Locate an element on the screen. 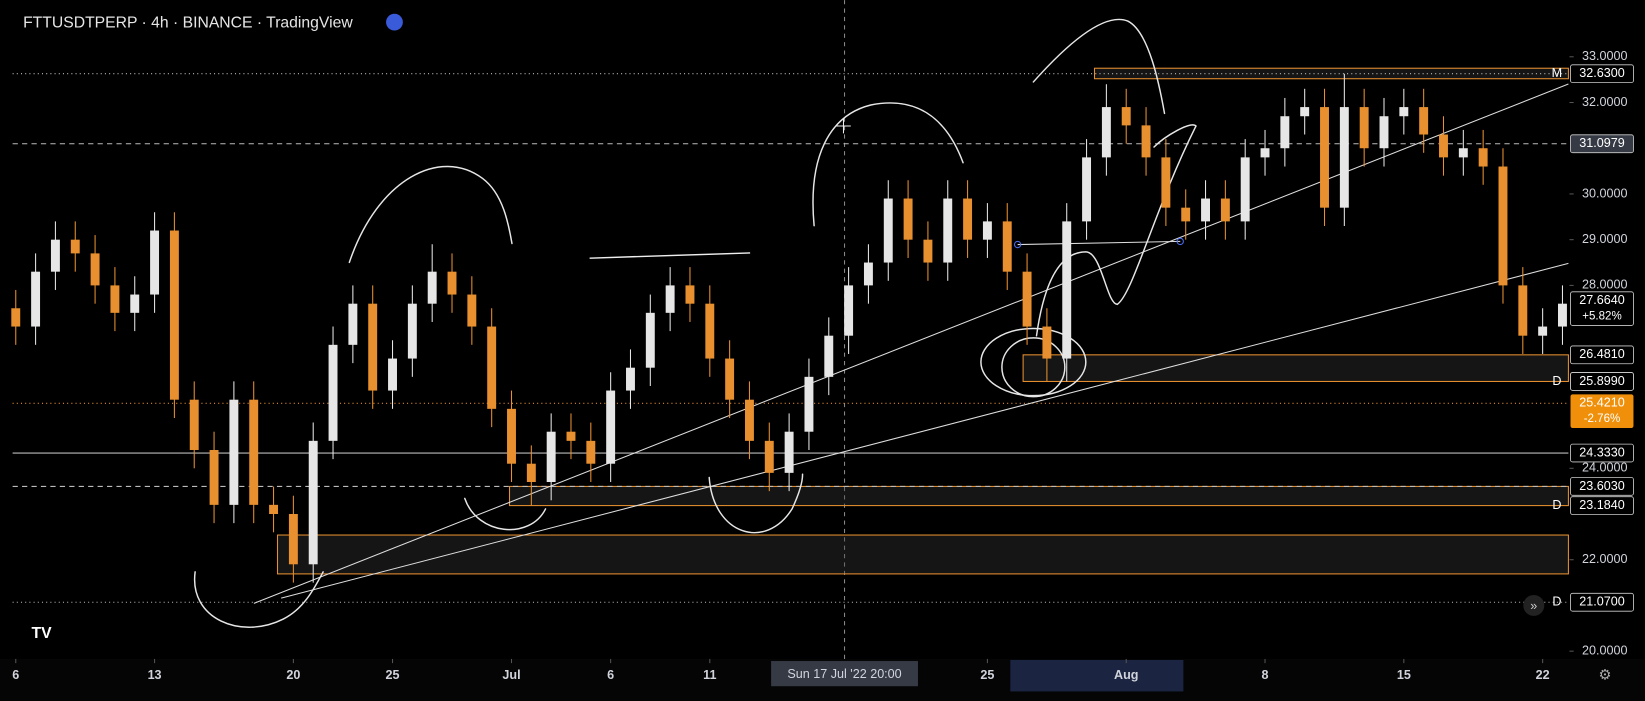 The height and width of the screenshot is (701, 1645). x-tick-label: 8 is located at coordinates (1265, 675).